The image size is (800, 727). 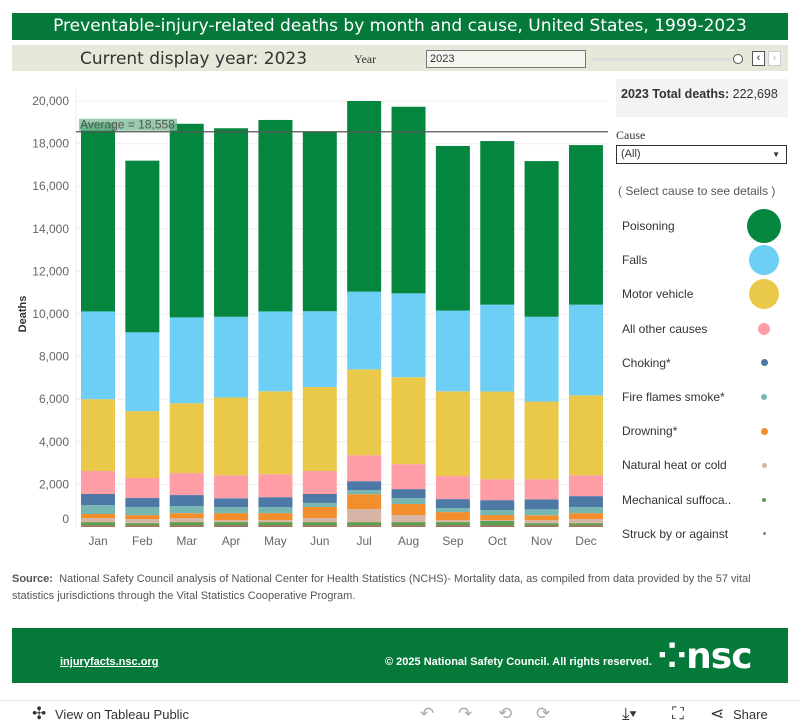 I want to click on legend-item: Mechanical suffoca.., so click(x=707, y=500).